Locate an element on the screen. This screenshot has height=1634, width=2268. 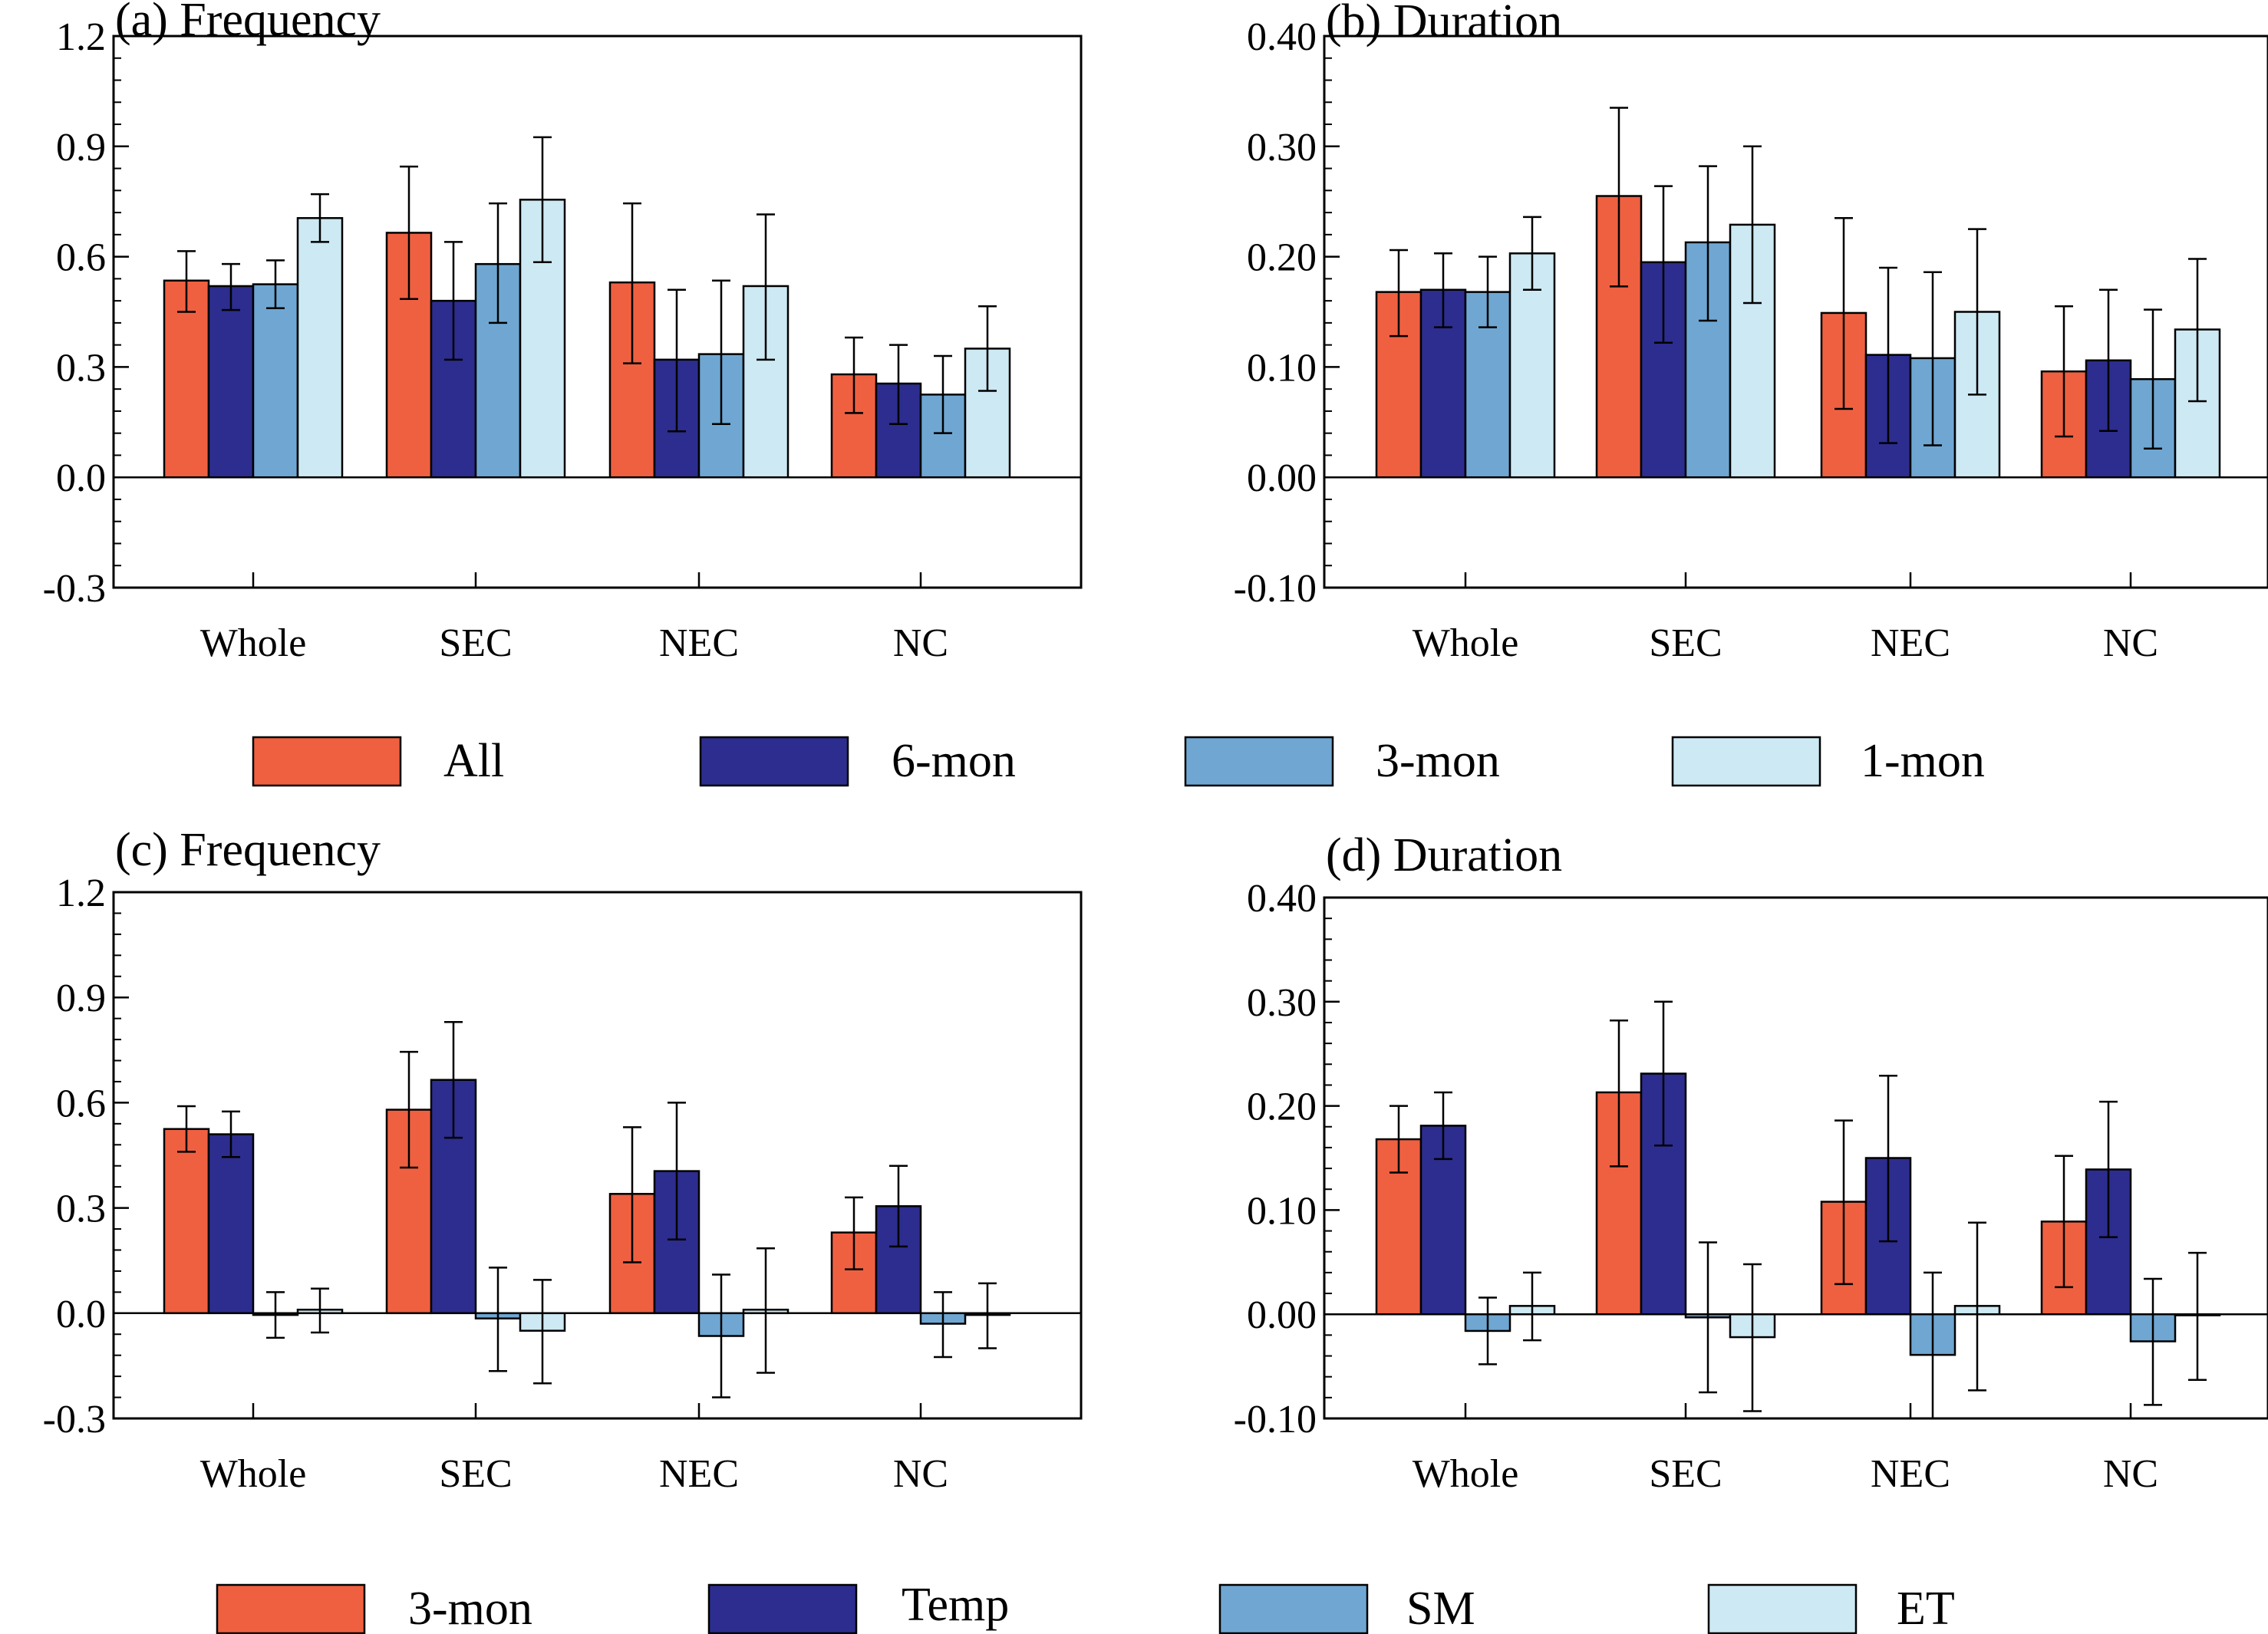
legend-bottom: 3-mon Temp SM ET is located at coordinates (1085, 1606).